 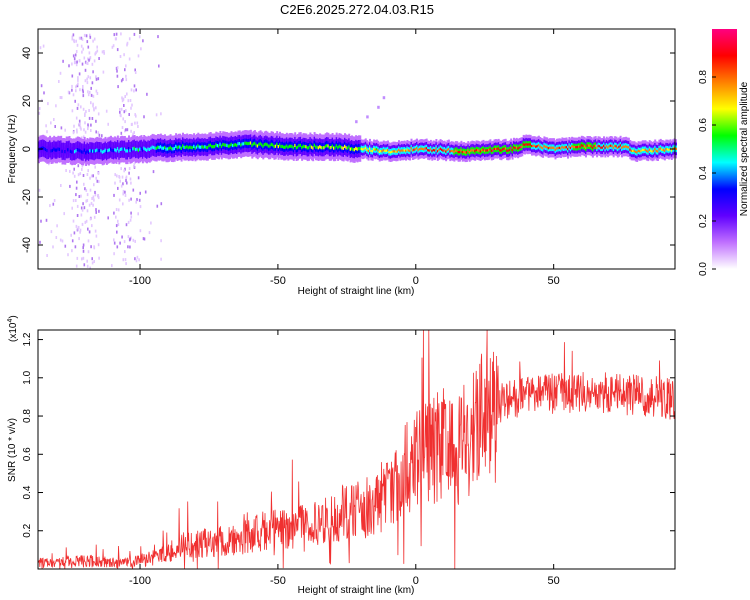 What do you see at coordinates (27, 245) in the screenshot?
I see `spectrogram-y-tick-label: -40` at bounding box center [27, 245].